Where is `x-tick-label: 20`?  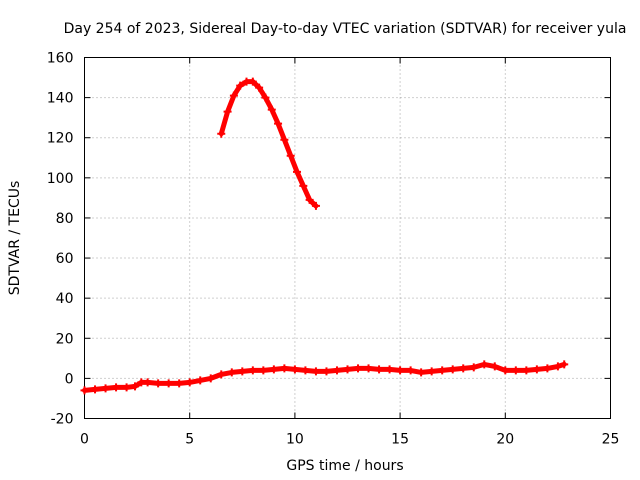
x-tick-label: 20 is located at coordinates (505, 440).